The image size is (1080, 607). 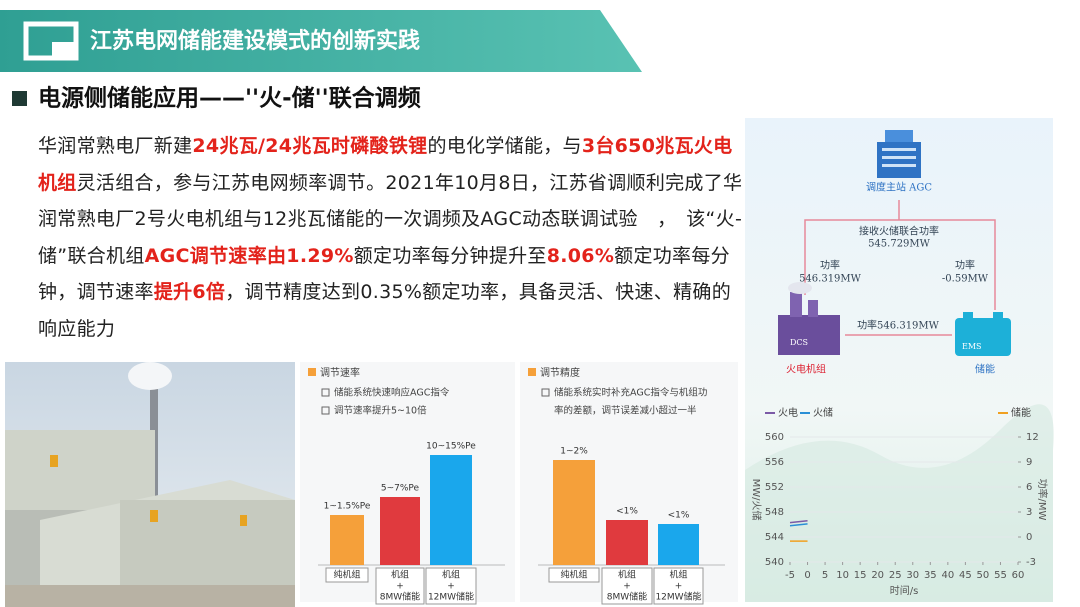 What do you see at coordinates (830, 279) in the screenshot?
I see `diagram-label: 546.319MW` at bounding box center [830, 279].